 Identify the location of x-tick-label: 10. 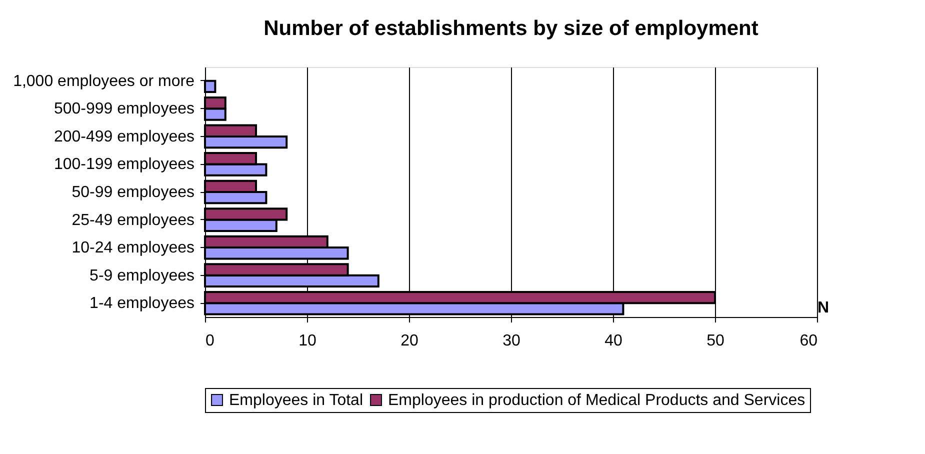
(307, 341).